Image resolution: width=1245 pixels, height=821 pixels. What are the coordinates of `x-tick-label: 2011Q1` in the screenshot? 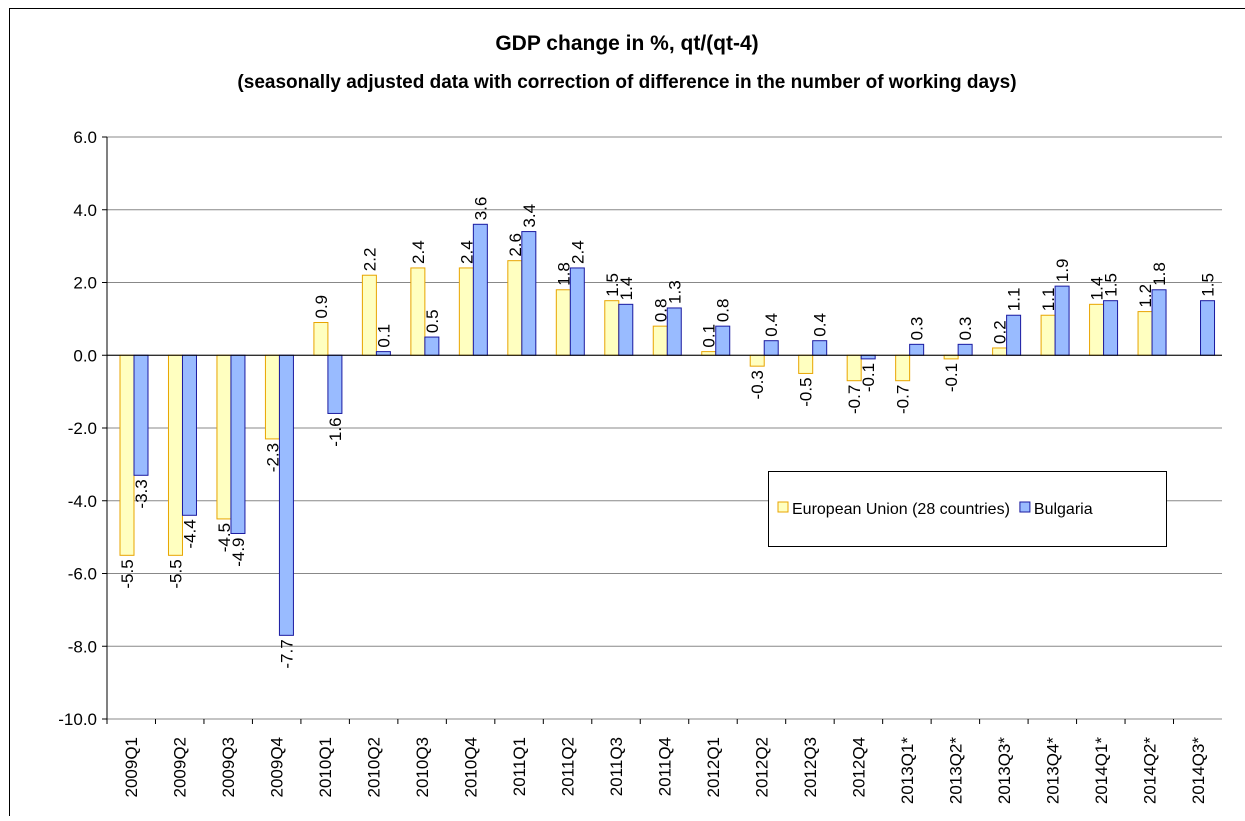 It's located at (519, 766).